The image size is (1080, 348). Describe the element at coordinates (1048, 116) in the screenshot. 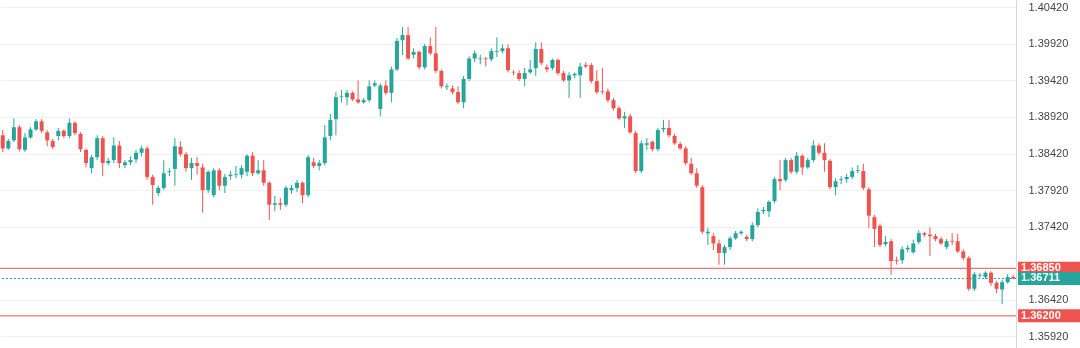

I see `y-tick-label: 1.38920` at that location.